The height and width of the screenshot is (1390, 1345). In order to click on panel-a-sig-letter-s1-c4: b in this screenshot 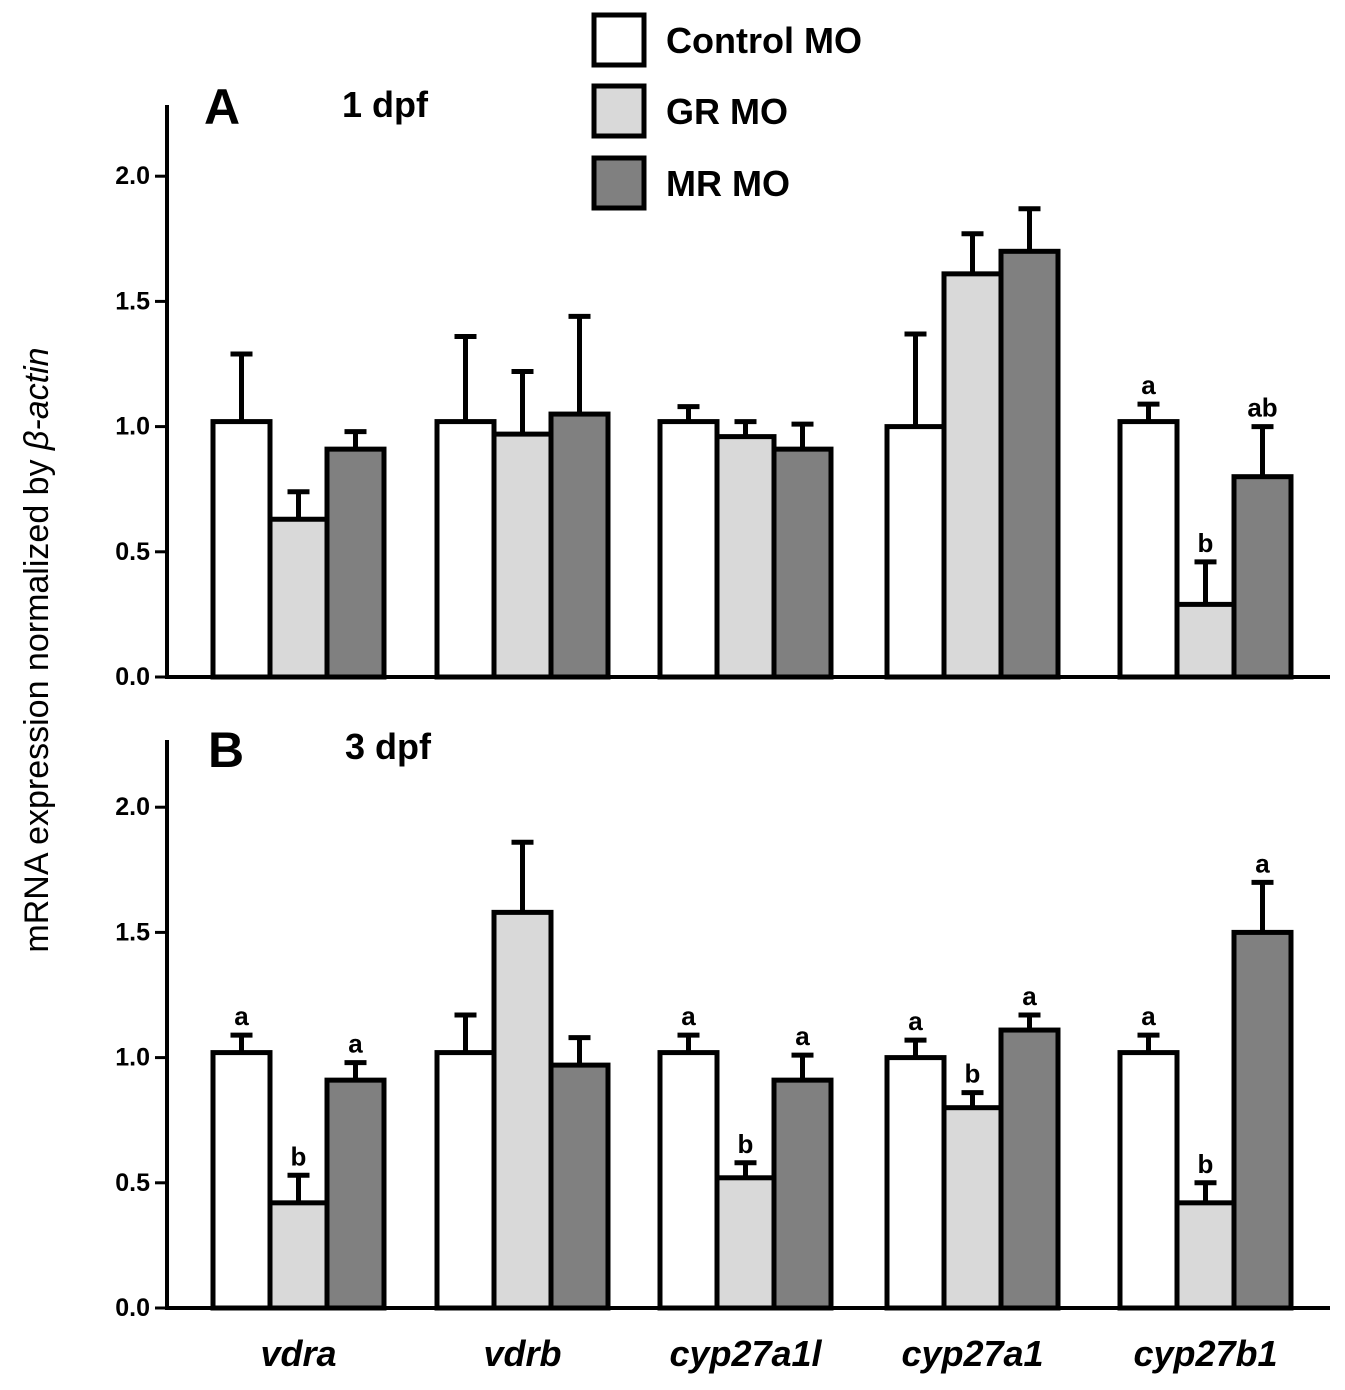, I will do `click(1206, 543)`.